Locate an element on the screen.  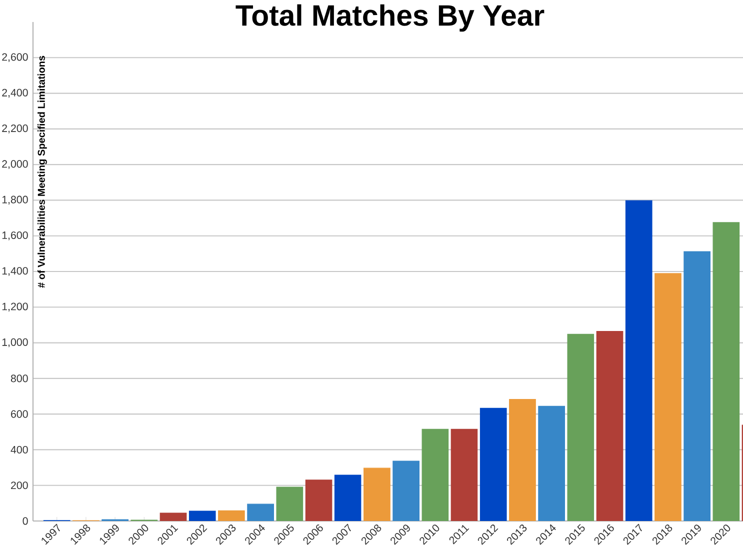
y-tick-label: 400 is located at coordinates (19, 450).